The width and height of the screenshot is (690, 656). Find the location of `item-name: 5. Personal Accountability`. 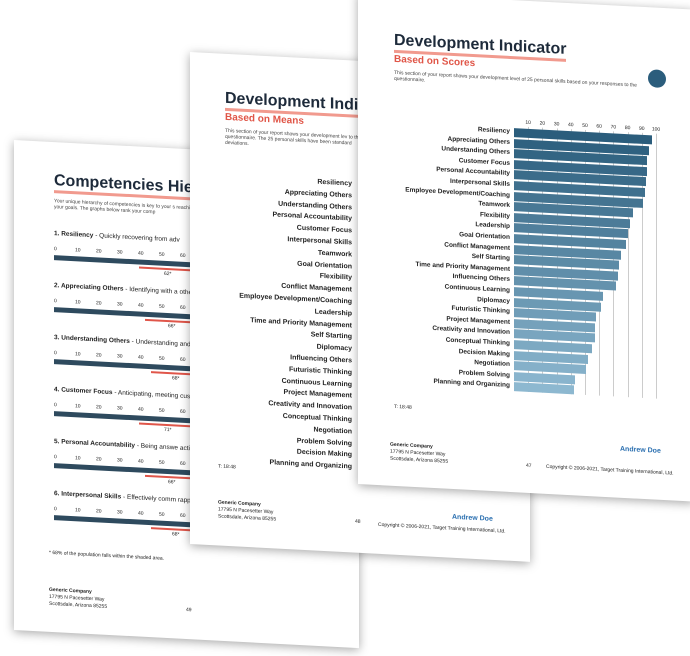

item-name: 5. Personal Accountability is located at coordinates (95, 444).